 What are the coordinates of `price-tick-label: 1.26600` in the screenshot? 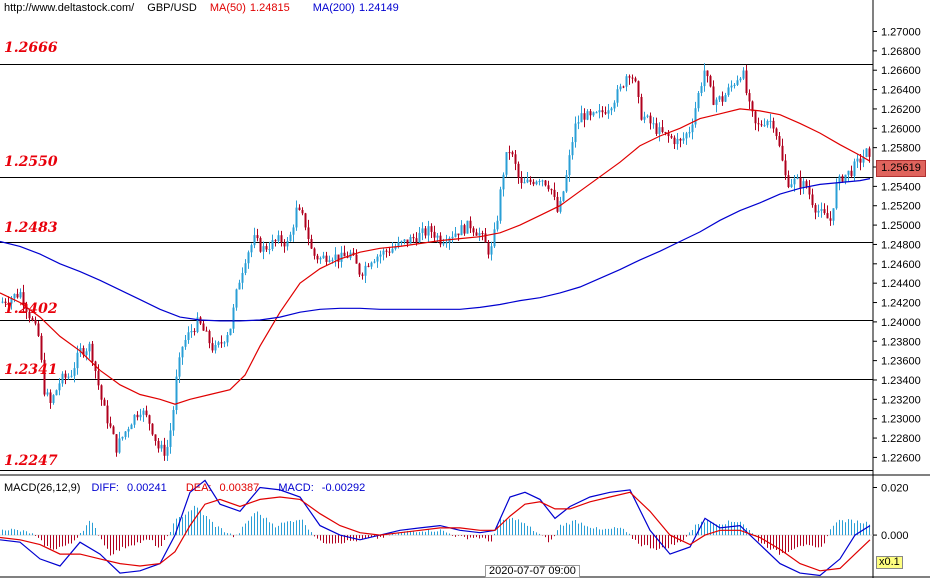 It's located at (901, 71).